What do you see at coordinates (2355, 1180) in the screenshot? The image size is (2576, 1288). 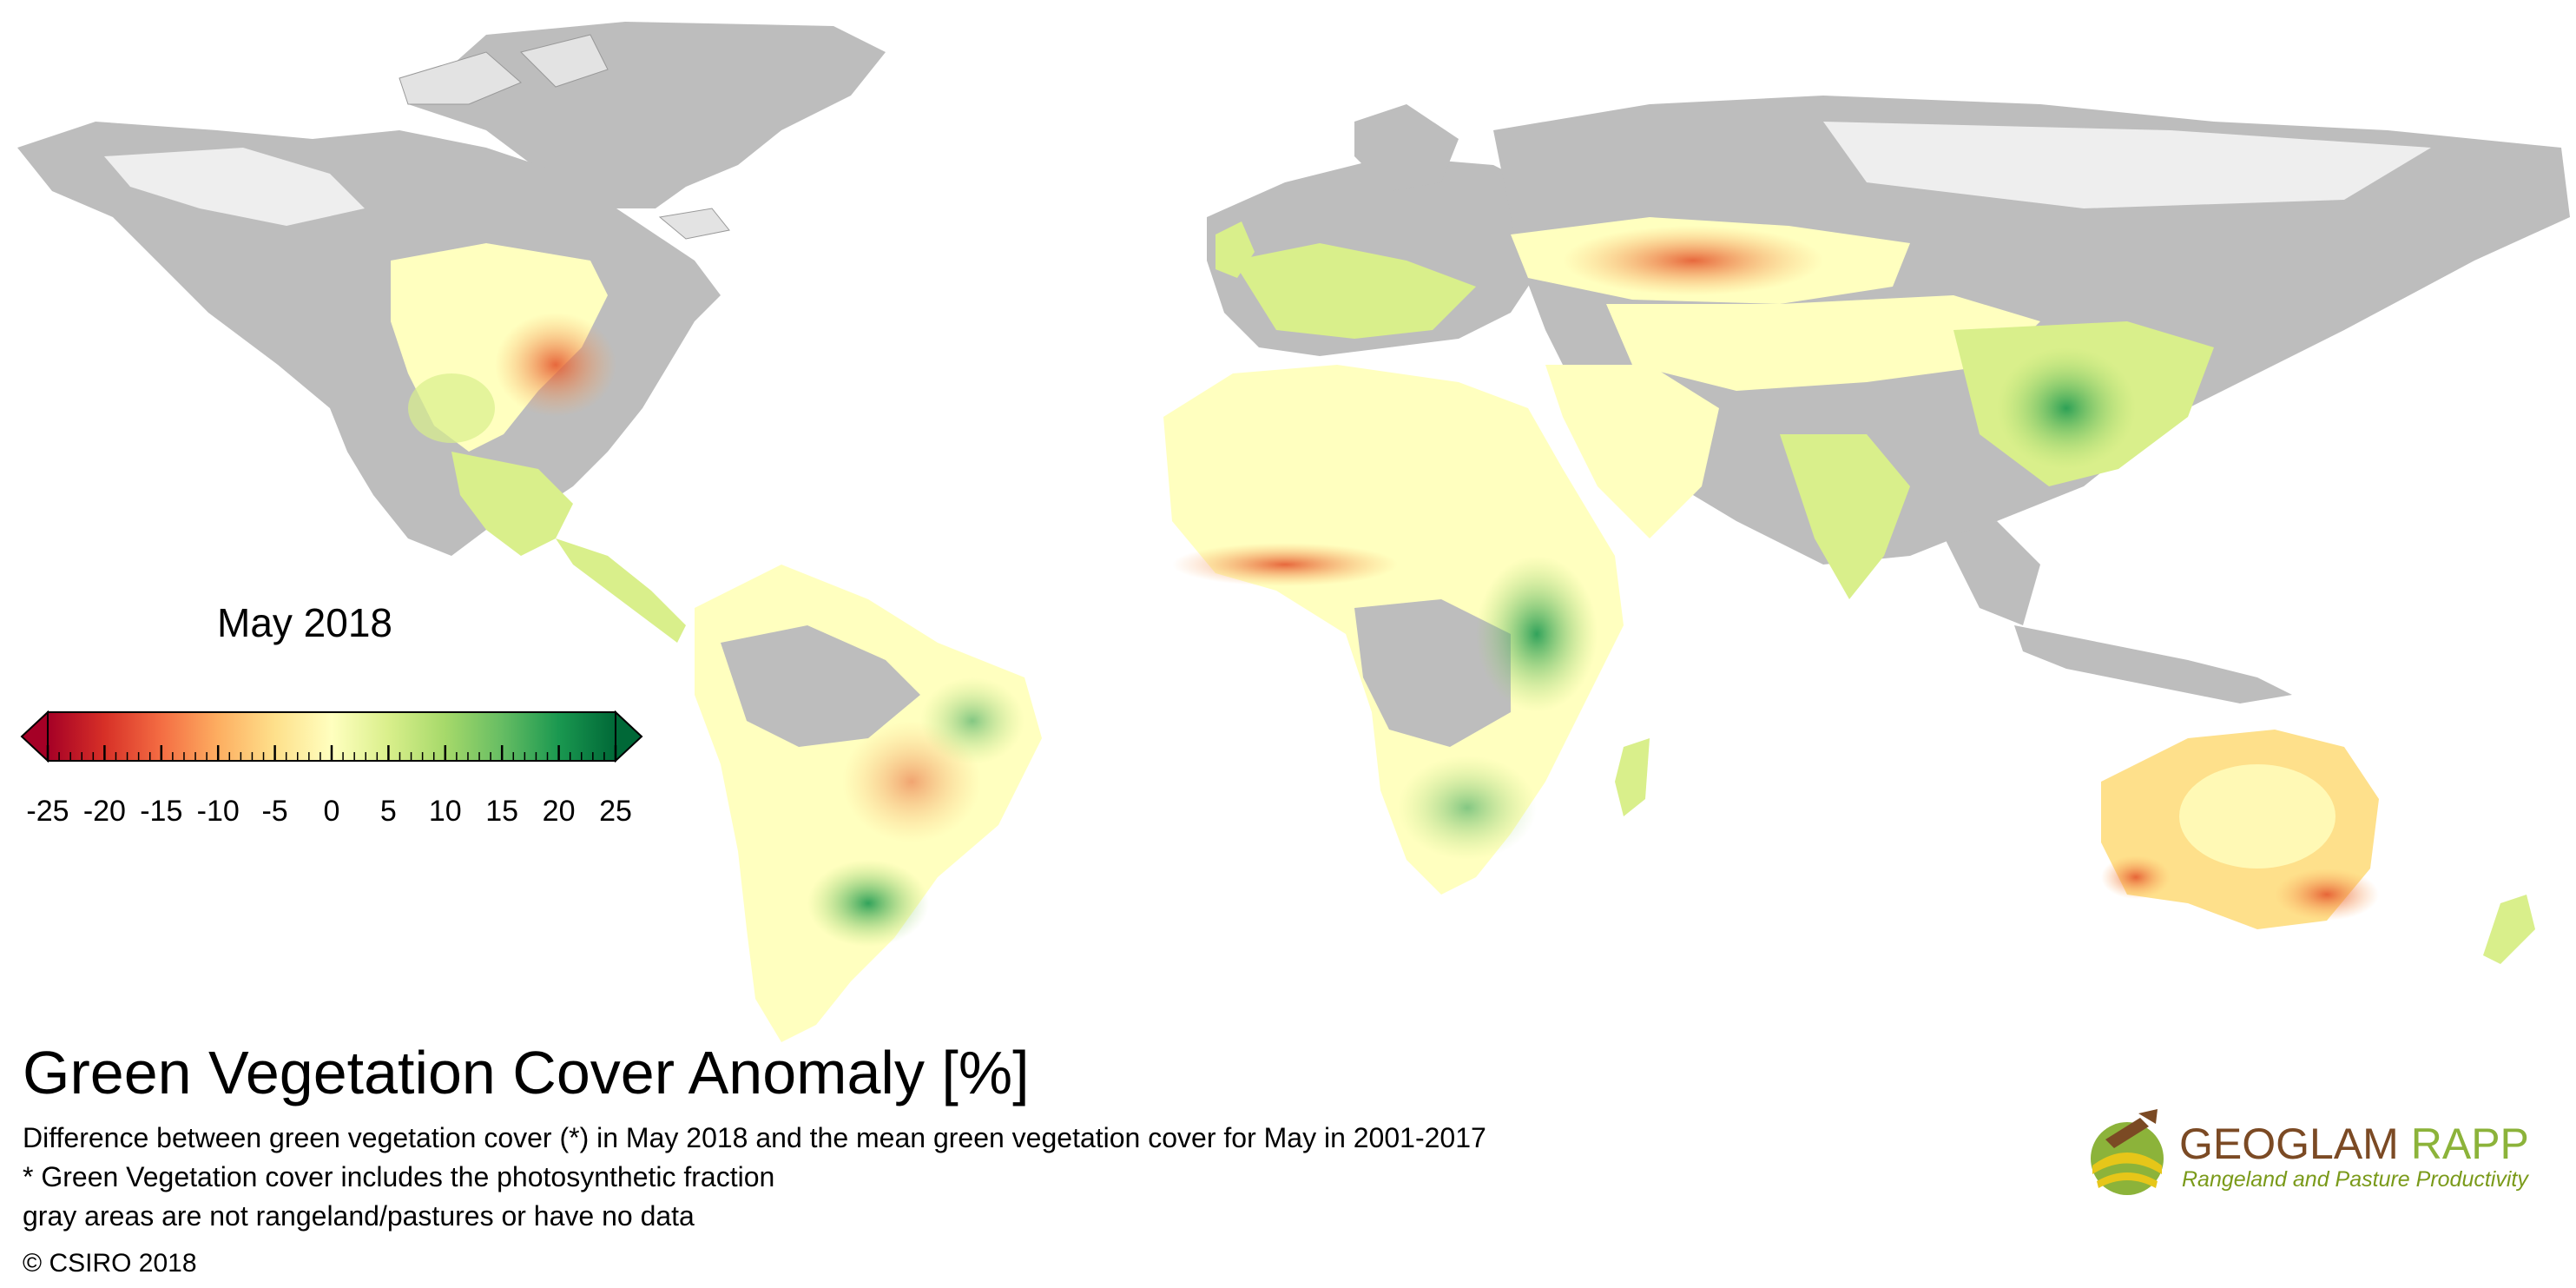 I see `logo-subtitle: Rangeland and Pasture Productivity` at bounding box center [2355, 1180].